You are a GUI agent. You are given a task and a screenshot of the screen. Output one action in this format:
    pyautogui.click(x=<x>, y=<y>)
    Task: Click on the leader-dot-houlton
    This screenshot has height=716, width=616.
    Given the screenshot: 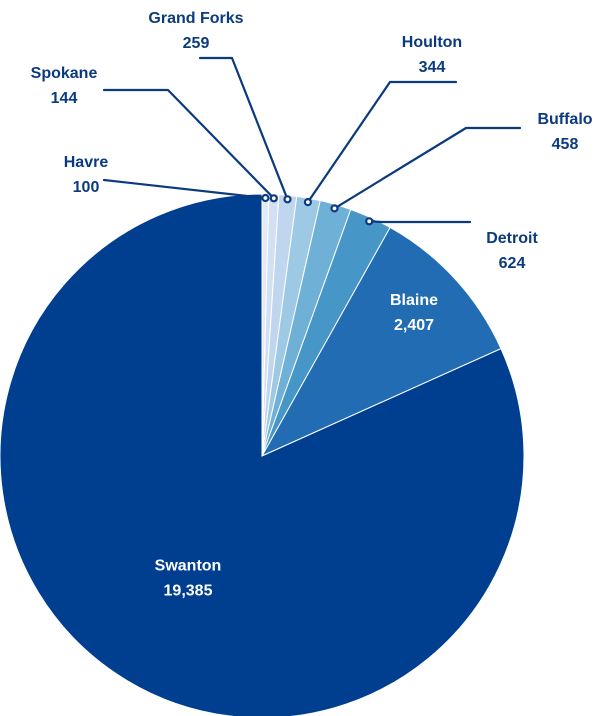 What is the action you would take?
    pyautogui.click(x=307, y=202)
    